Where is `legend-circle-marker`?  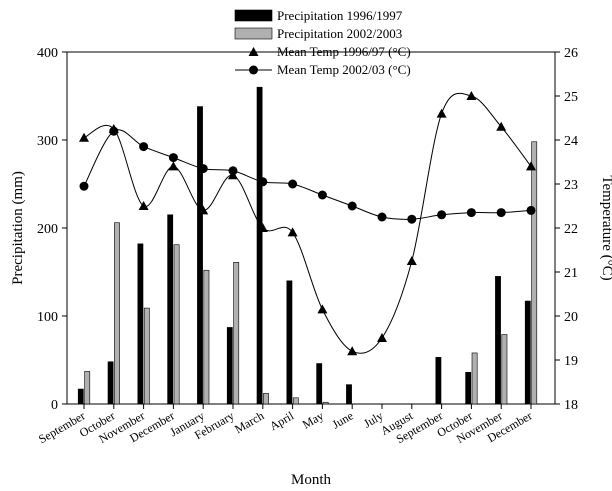
legend-circle-marker is located at coordinates (253, 70).